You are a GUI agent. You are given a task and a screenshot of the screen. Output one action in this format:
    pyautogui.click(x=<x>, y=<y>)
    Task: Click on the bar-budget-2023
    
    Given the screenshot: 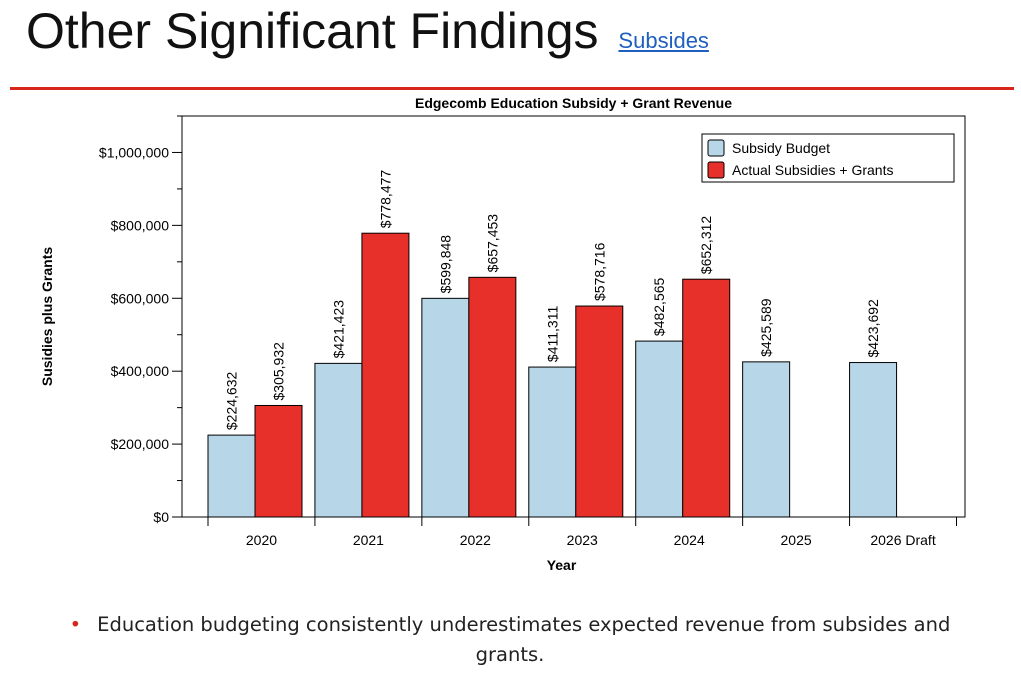 What is the action you would take?
    pyautogui.click(x=552, y=442)
    